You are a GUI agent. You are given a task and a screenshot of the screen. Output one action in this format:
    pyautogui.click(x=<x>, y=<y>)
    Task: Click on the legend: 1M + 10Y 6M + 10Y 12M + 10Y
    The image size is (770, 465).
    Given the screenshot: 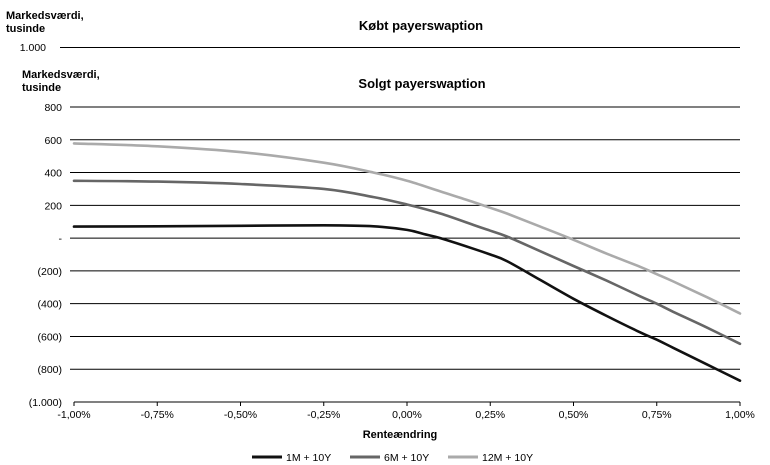 What is the action you would take?
    pyautogui.click(x=392, y=458)
    